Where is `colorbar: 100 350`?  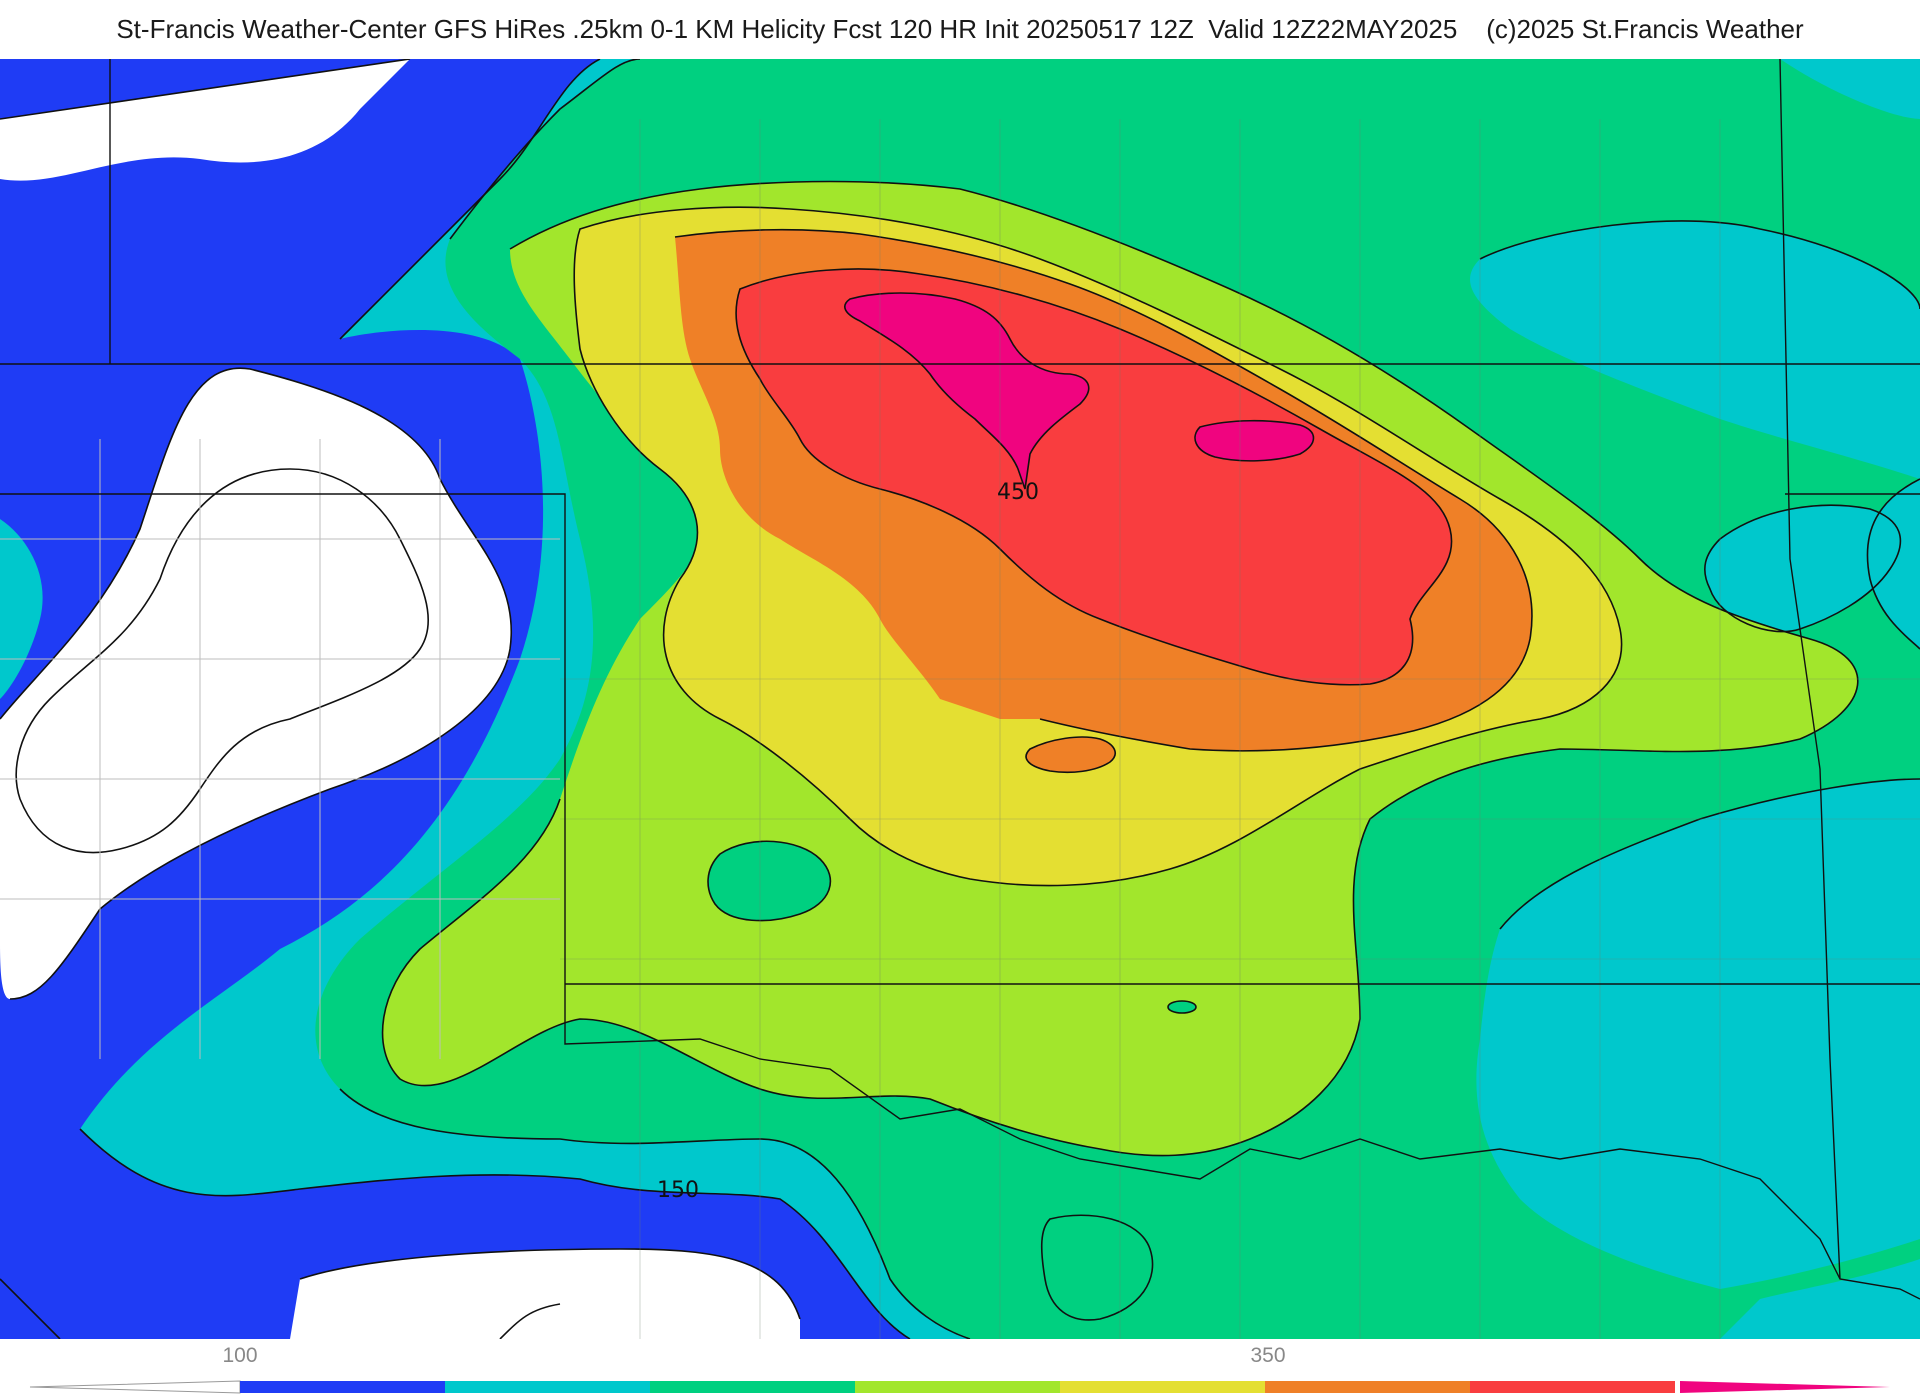 colorbar: 100 350 is located at coordinates (960, 1370).